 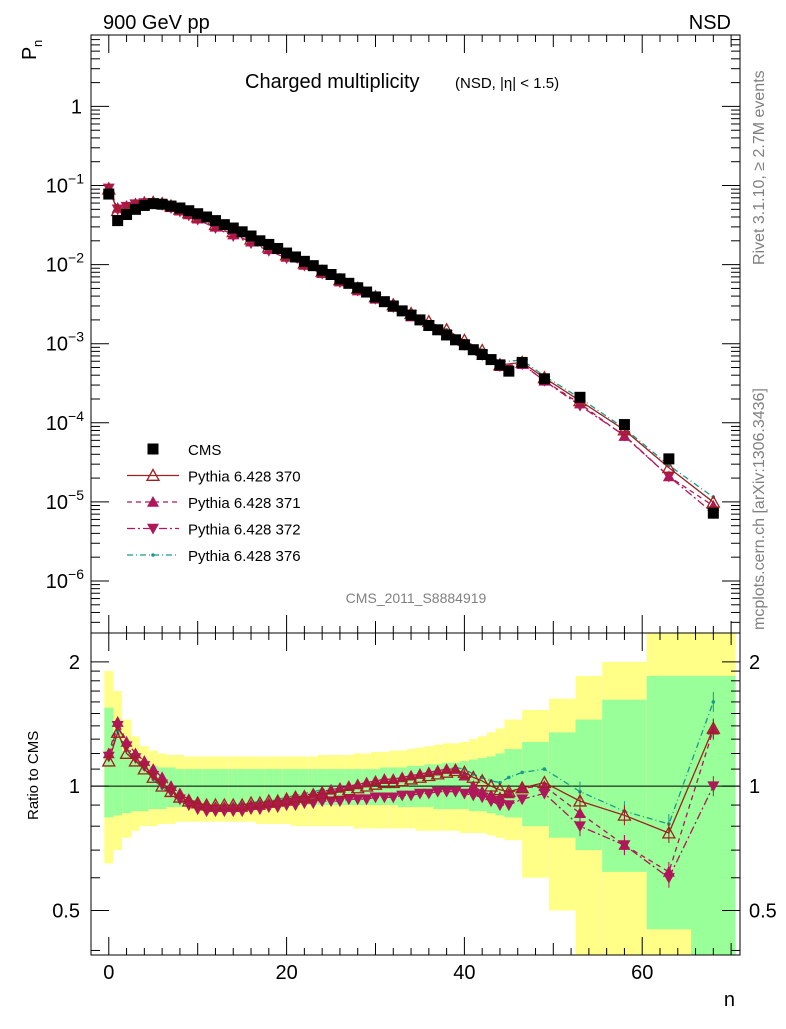 What do you see at coordinates (244, 477) in the screenshot?
I see `legend-entry: Pythia 6.428 370` at bounding box center [244, 477].